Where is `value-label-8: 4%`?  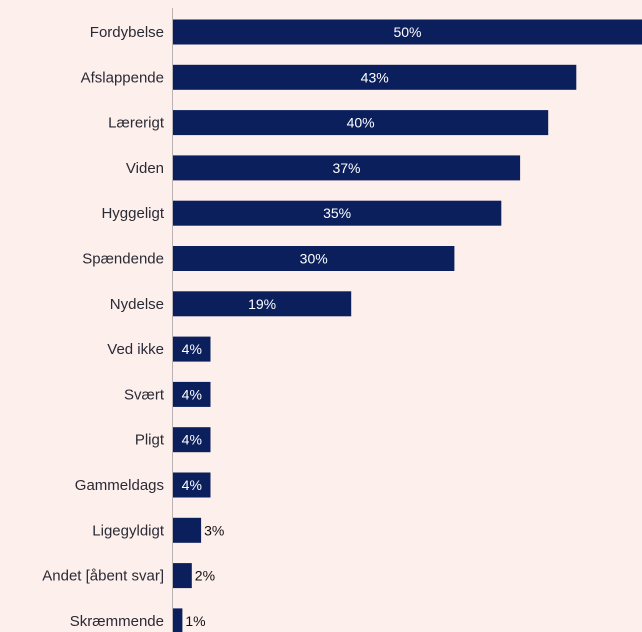 value-label-8: 4% is located at coordinates (192, 394).